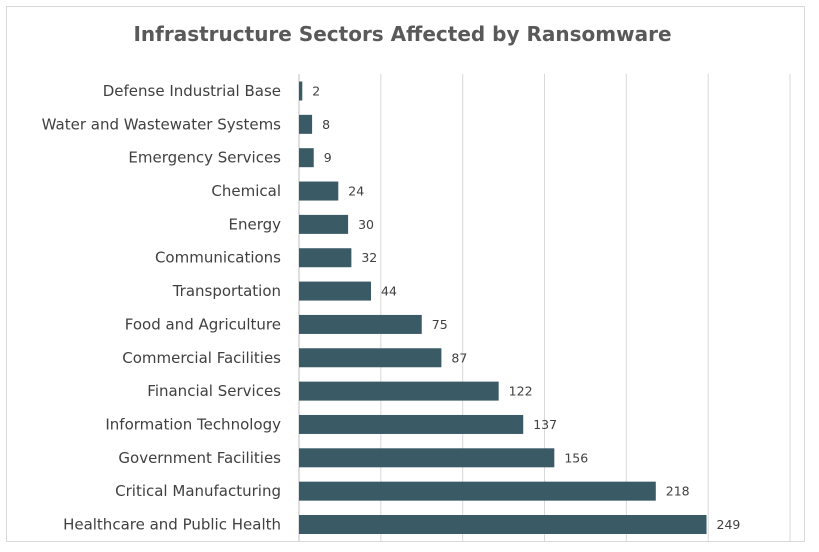  Describe the element at coordinates (193, 424) in the screenshot. I see `category-label: Information Technology` at that location.